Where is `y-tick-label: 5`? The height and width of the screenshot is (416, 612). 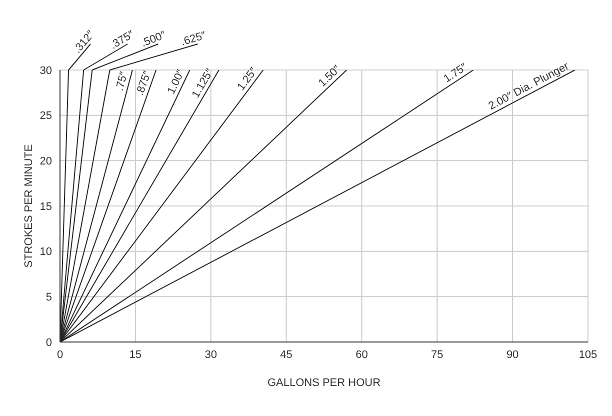 y-tick-label: 5 is located at coordinates (49, 298).